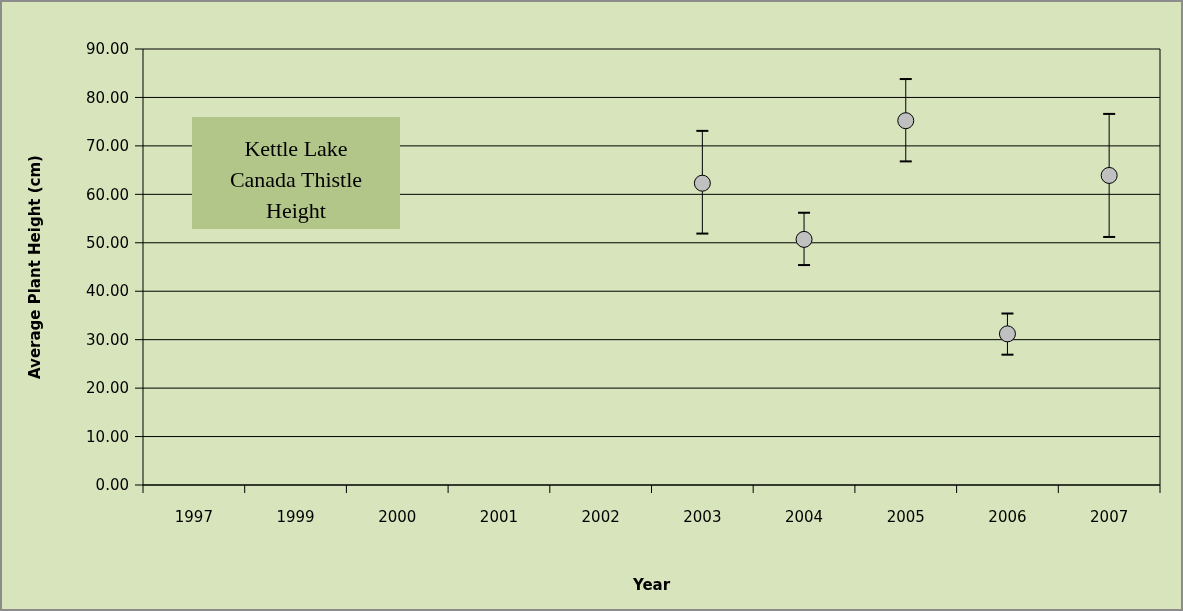 Image resolution: width=1183 pixels, height=611 pixels. I want to click on x-tick-label: 2003, so click(702, 517).